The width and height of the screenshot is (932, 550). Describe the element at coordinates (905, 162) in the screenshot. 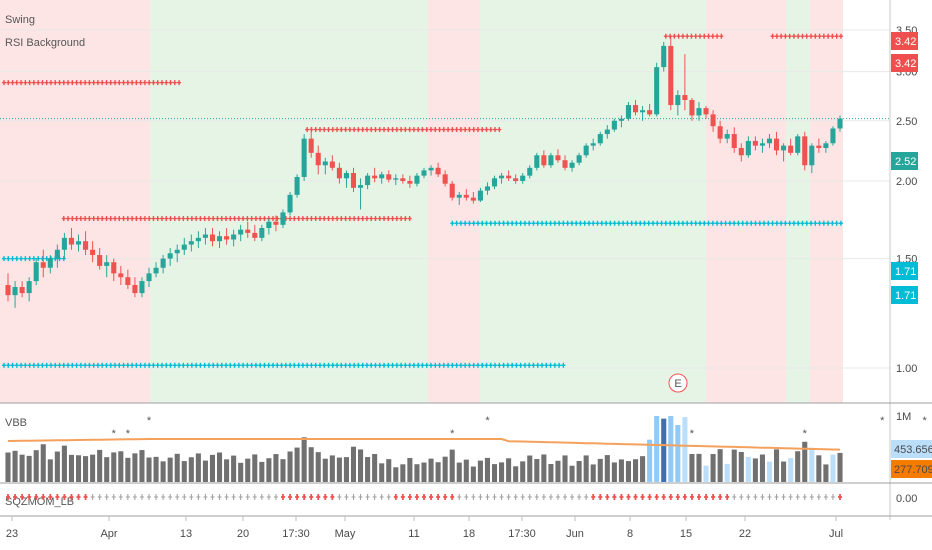

I see `price-badge-label: 2.52` at that location.